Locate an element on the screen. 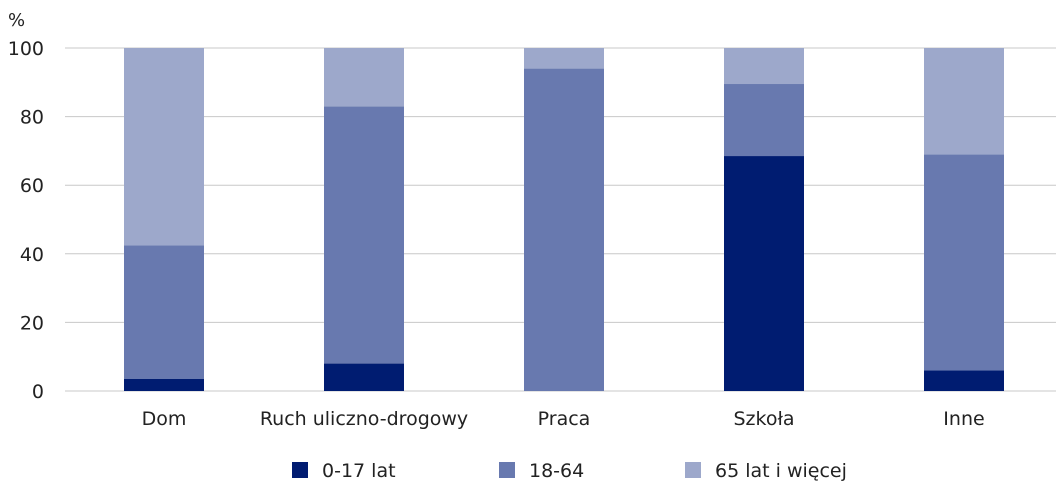  y-tick-label: 80 is located at coordinates (32, 118).